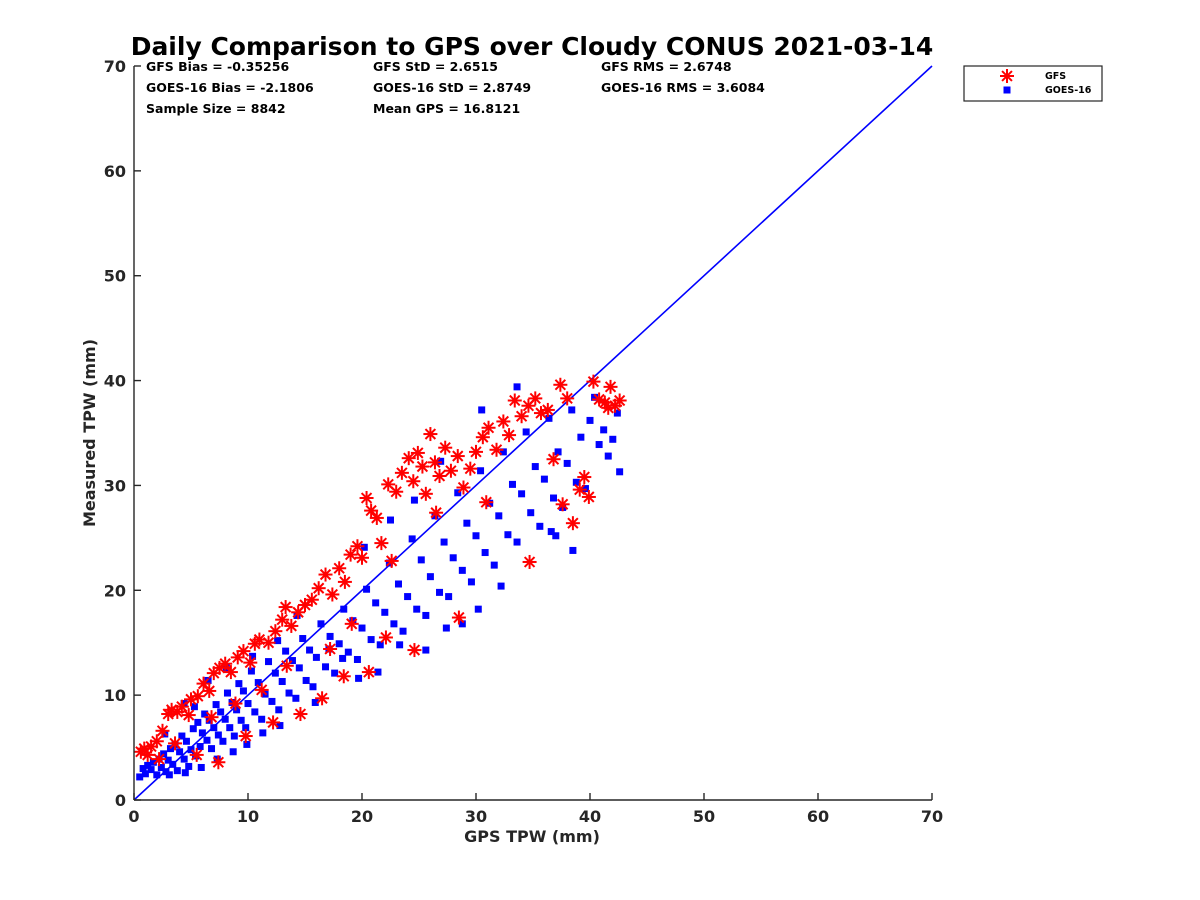 The image size is (1200, 900). What do you see at coordinates (115, 590) in the screenshot?
I see `y-tick-label: 20` at bounding box center [115, 590].